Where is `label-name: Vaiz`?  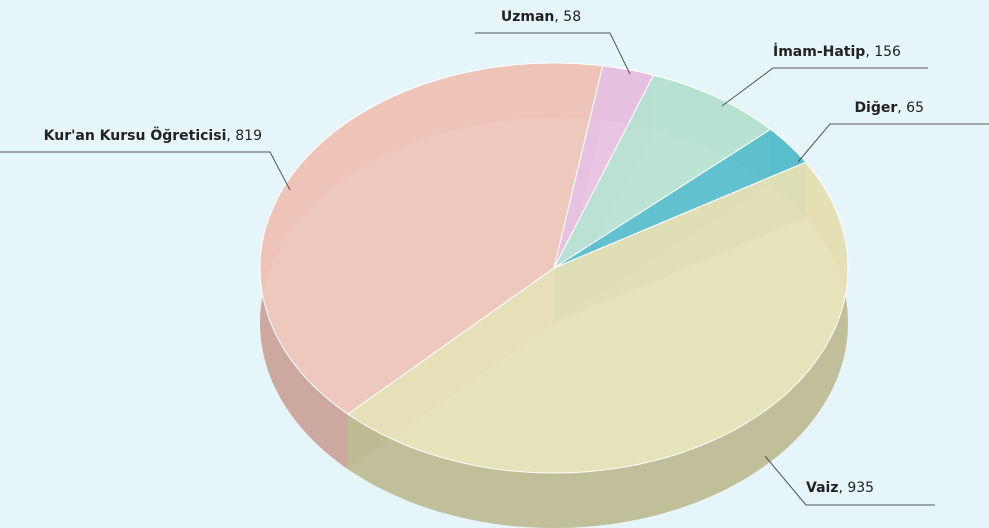 label-name: Vaiz is located at coordinates (822, 488).